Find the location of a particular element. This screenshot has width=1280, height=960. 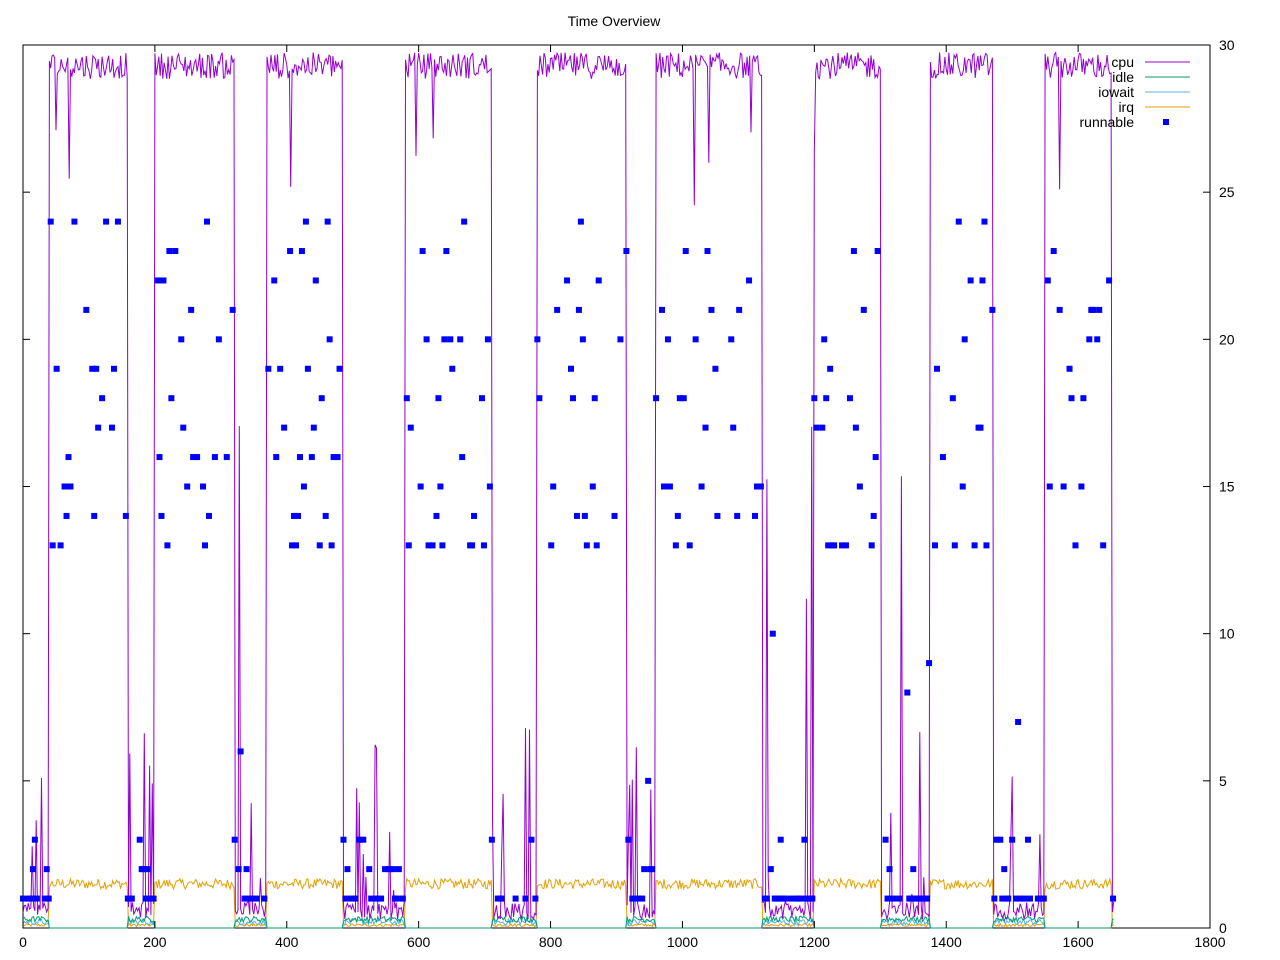

x-tick-label: 1000 is located at coordinates (682, 942).